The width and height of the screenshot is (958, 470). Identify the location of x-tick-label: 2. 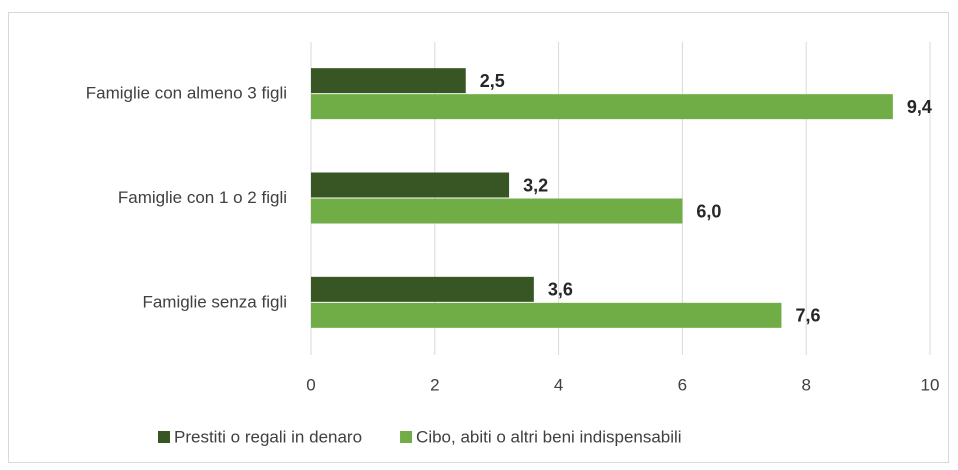
(434, 384).